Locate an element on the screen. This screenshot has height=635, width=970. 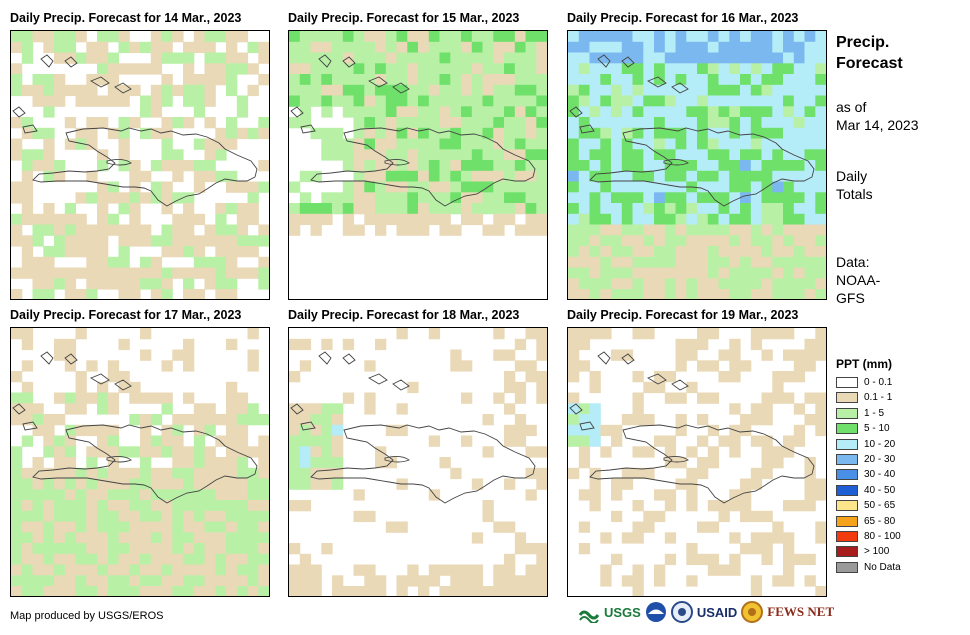
panel-title-2: Daily Precip. Forecast for 15 Mar., 2023 is located at coordinates (404, 18).